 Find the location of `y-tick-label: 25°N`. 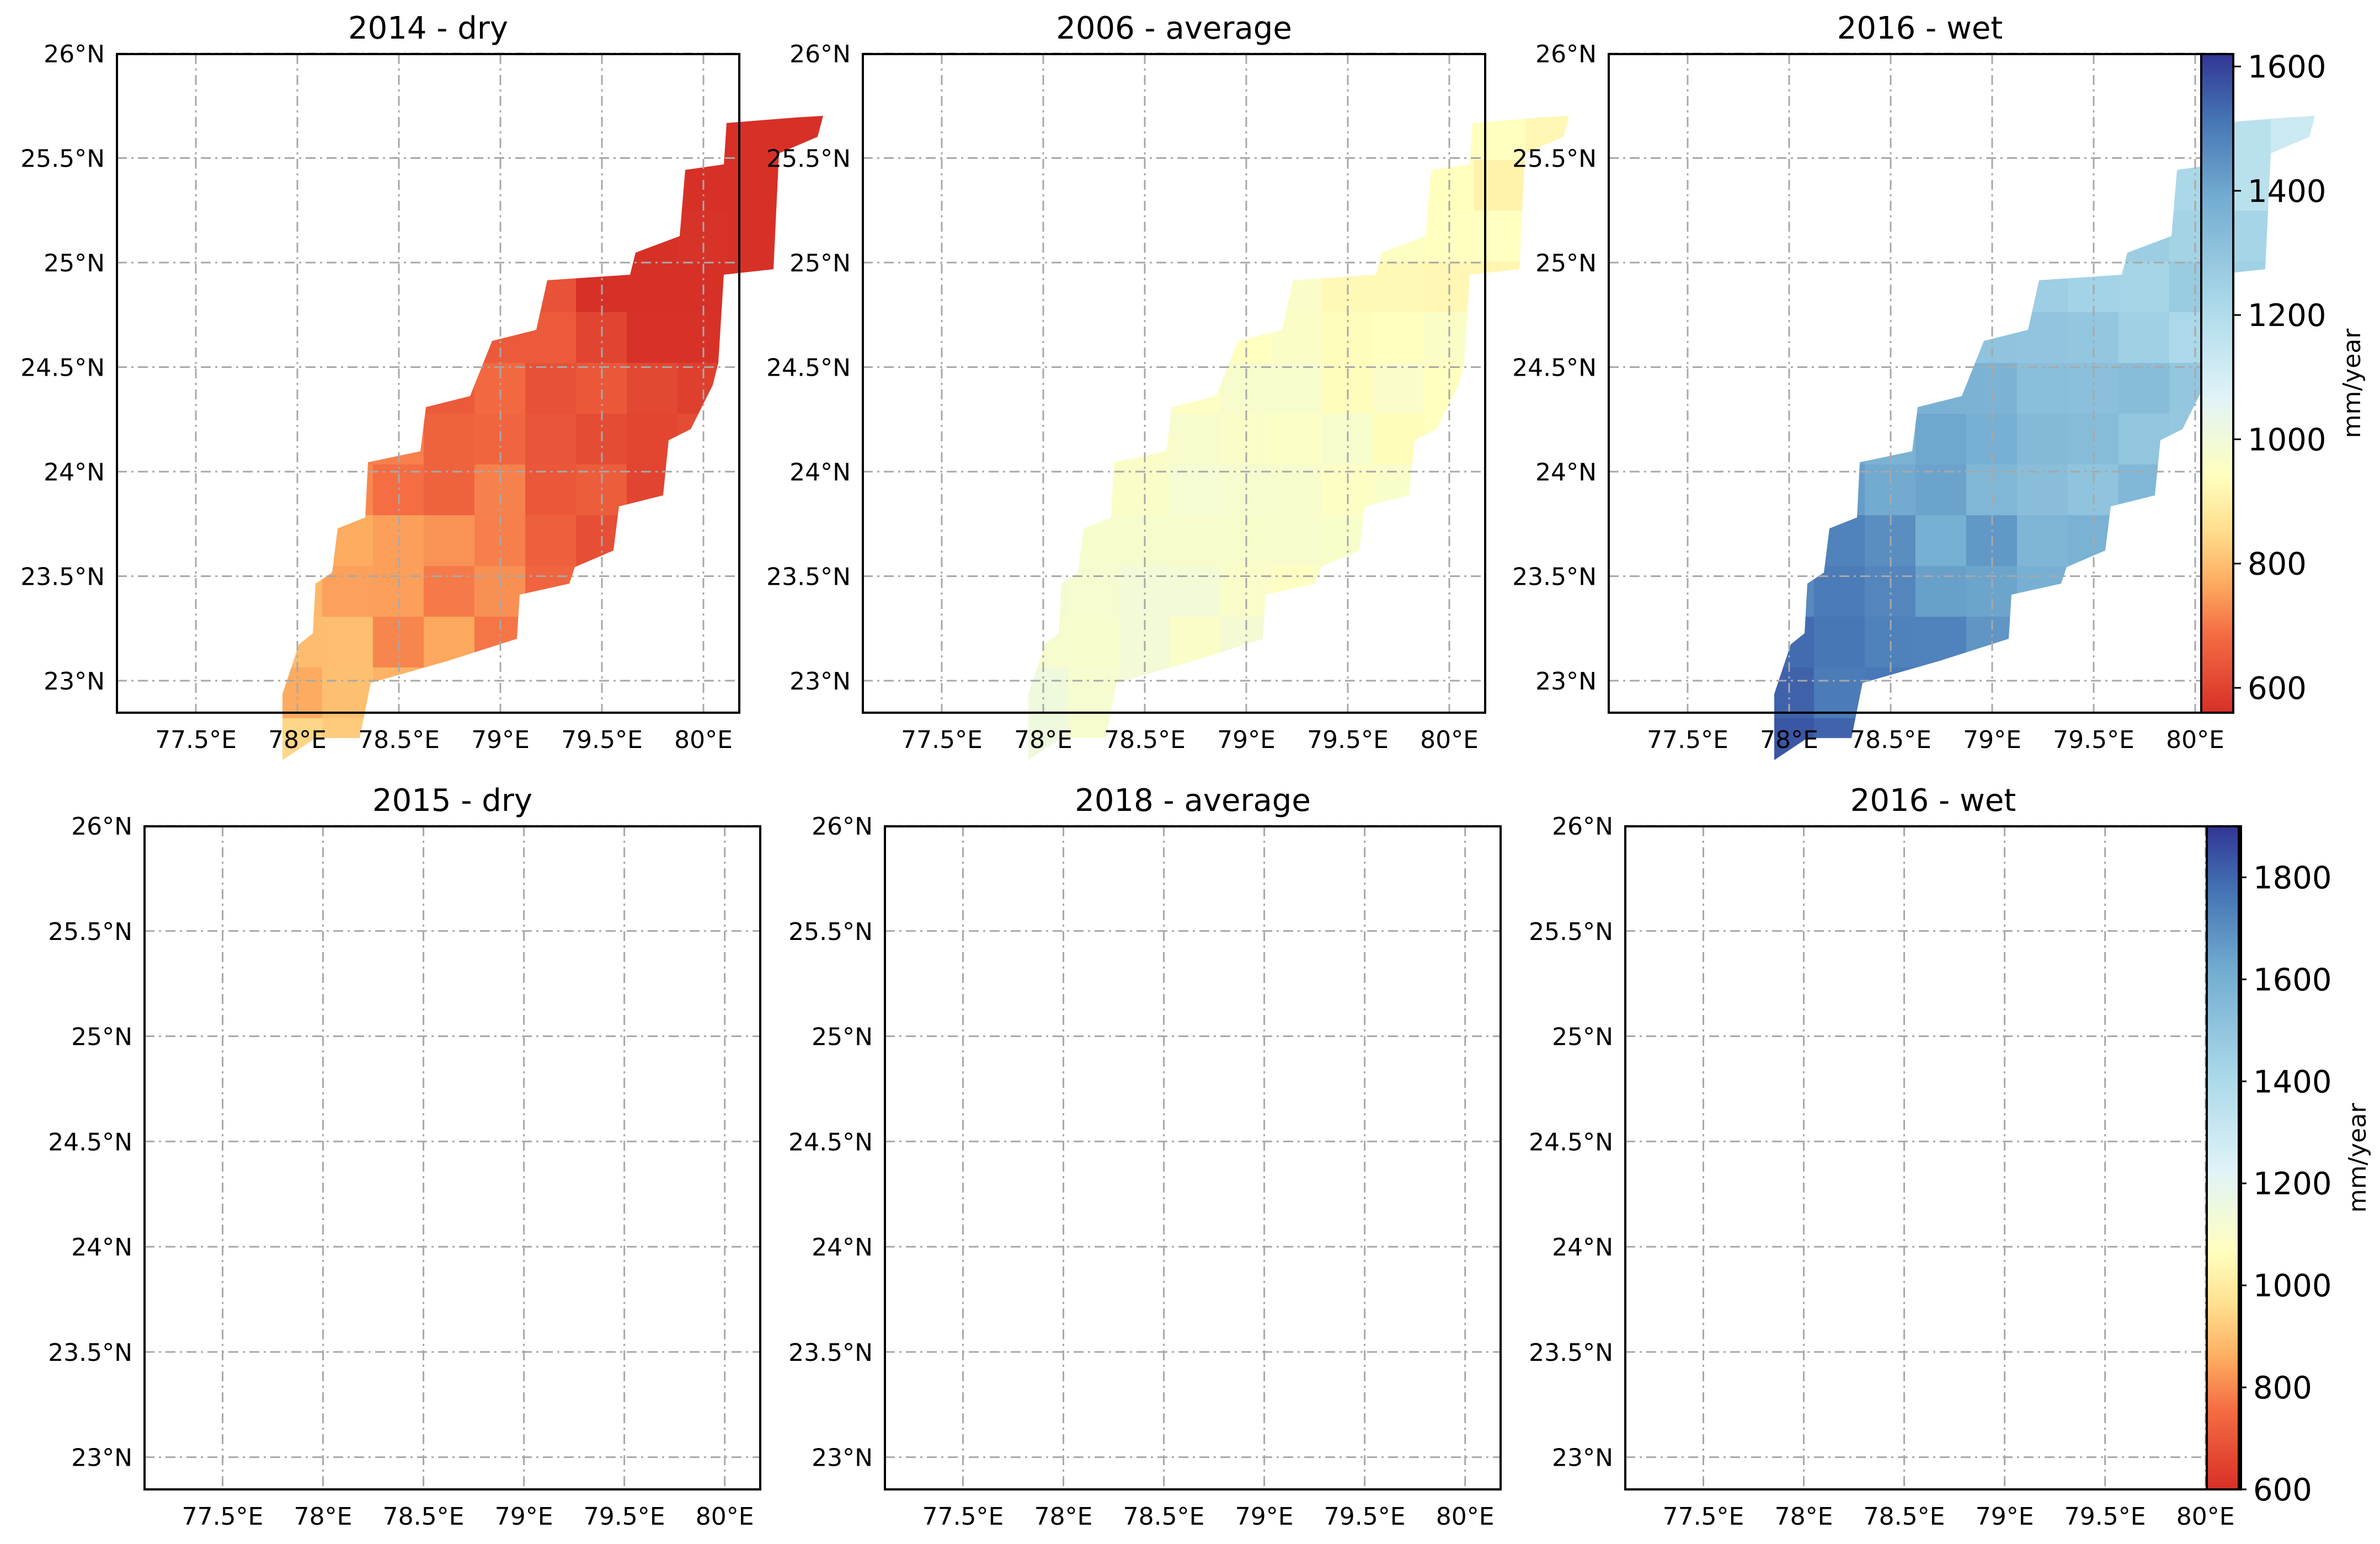

y-tick-label: 25°N is located at coordinates (1566, 263).